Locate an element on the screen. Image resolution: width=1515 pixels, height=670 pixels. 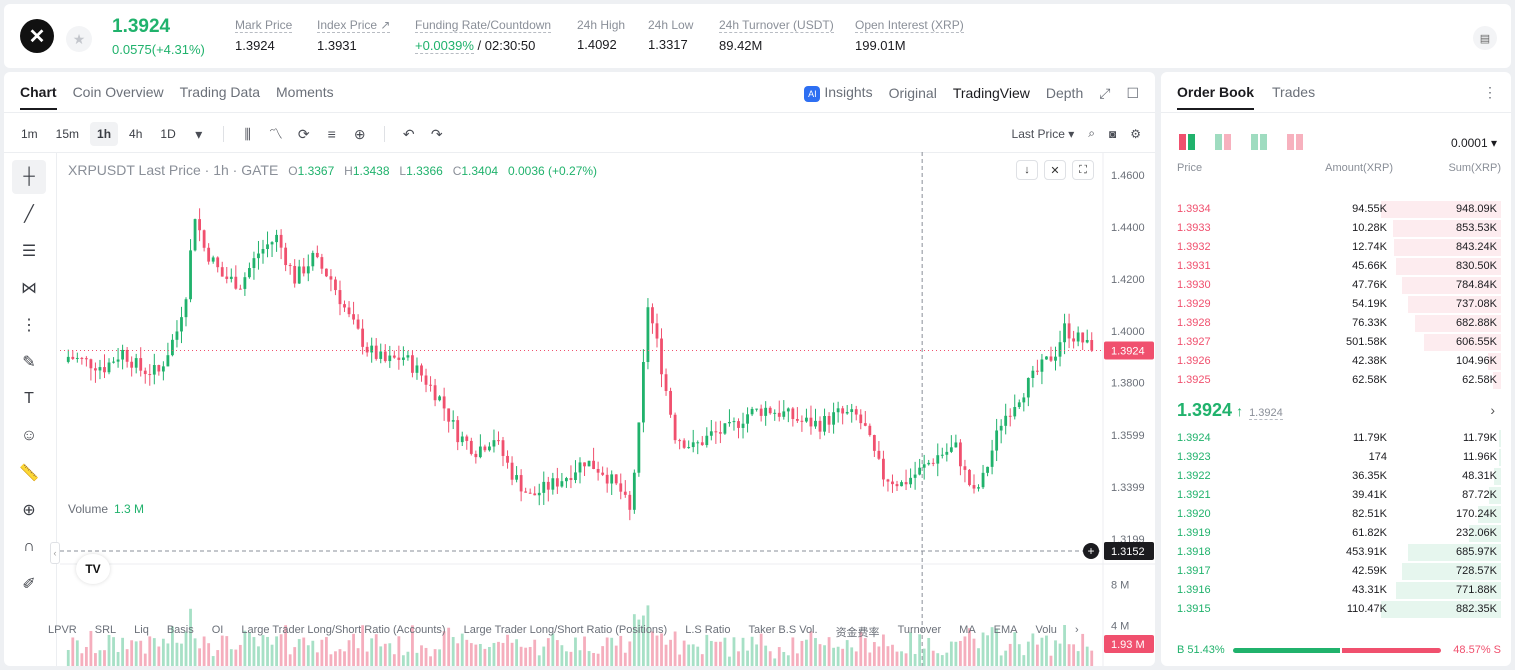
more-menu-icon: ⋮ is located at coordinates (1490, 92).